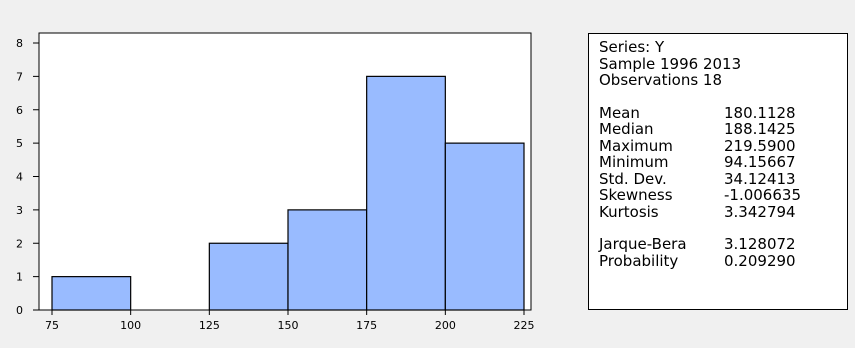 The width and height of the screenshot is (855, 348). I want to click on stat-label: Probability, so click(639, 260).